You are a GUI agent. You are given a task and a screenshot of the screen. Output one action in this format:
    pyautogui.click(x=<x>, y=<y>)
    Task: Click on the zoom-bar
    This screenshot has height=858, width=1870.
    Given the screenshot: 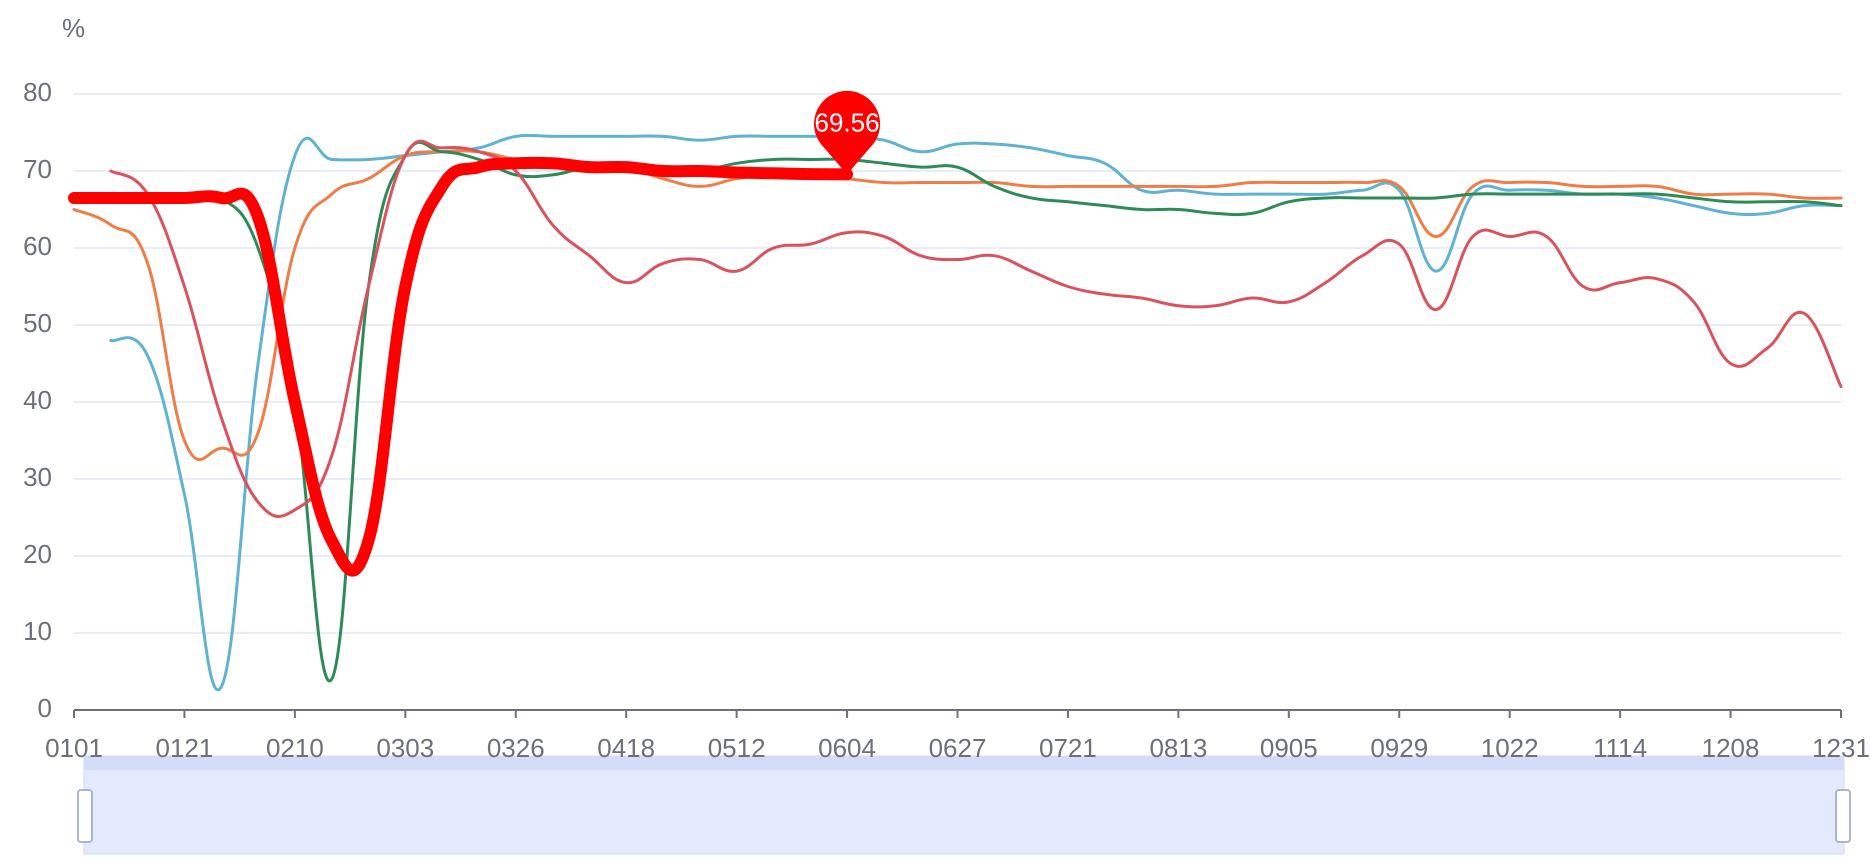 What is the action you would take?
    pyautogui.click(x=964, y=763)
    